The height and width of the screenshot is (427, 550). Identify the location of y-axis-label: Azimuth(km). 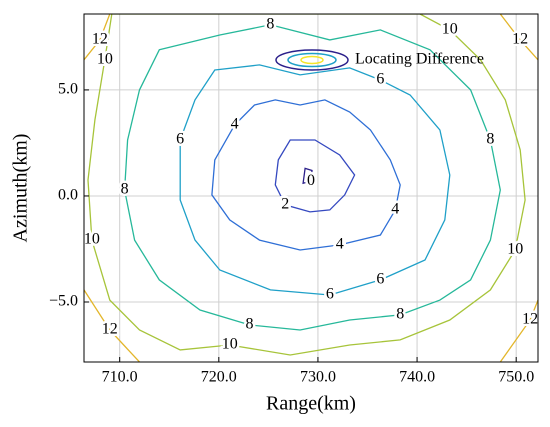
(21, 188).